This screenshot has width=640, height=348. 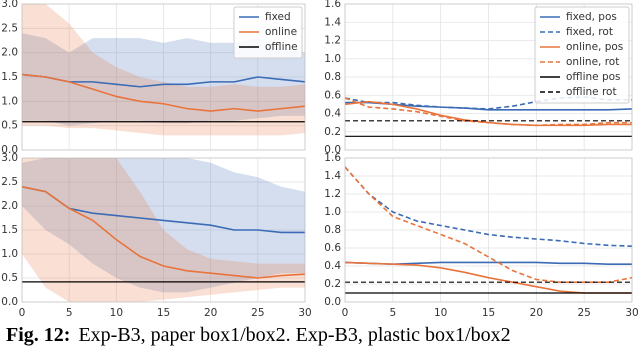 I want to click on legend-label: online, rot, so click(x=592, y=62).